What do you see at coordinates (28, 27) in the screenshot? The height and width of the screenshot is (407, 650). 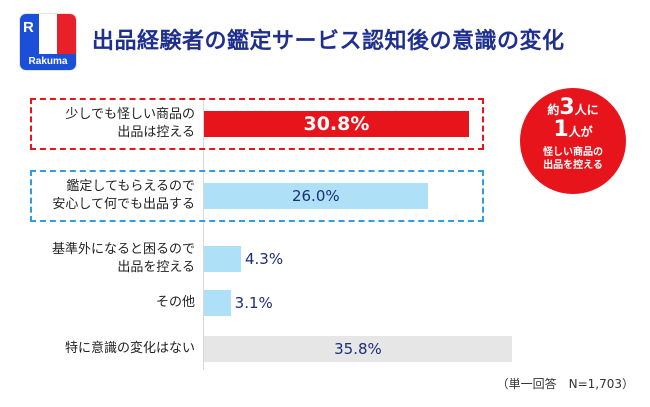 I see `logo-glyph: R` at bounding box center [28, 27].